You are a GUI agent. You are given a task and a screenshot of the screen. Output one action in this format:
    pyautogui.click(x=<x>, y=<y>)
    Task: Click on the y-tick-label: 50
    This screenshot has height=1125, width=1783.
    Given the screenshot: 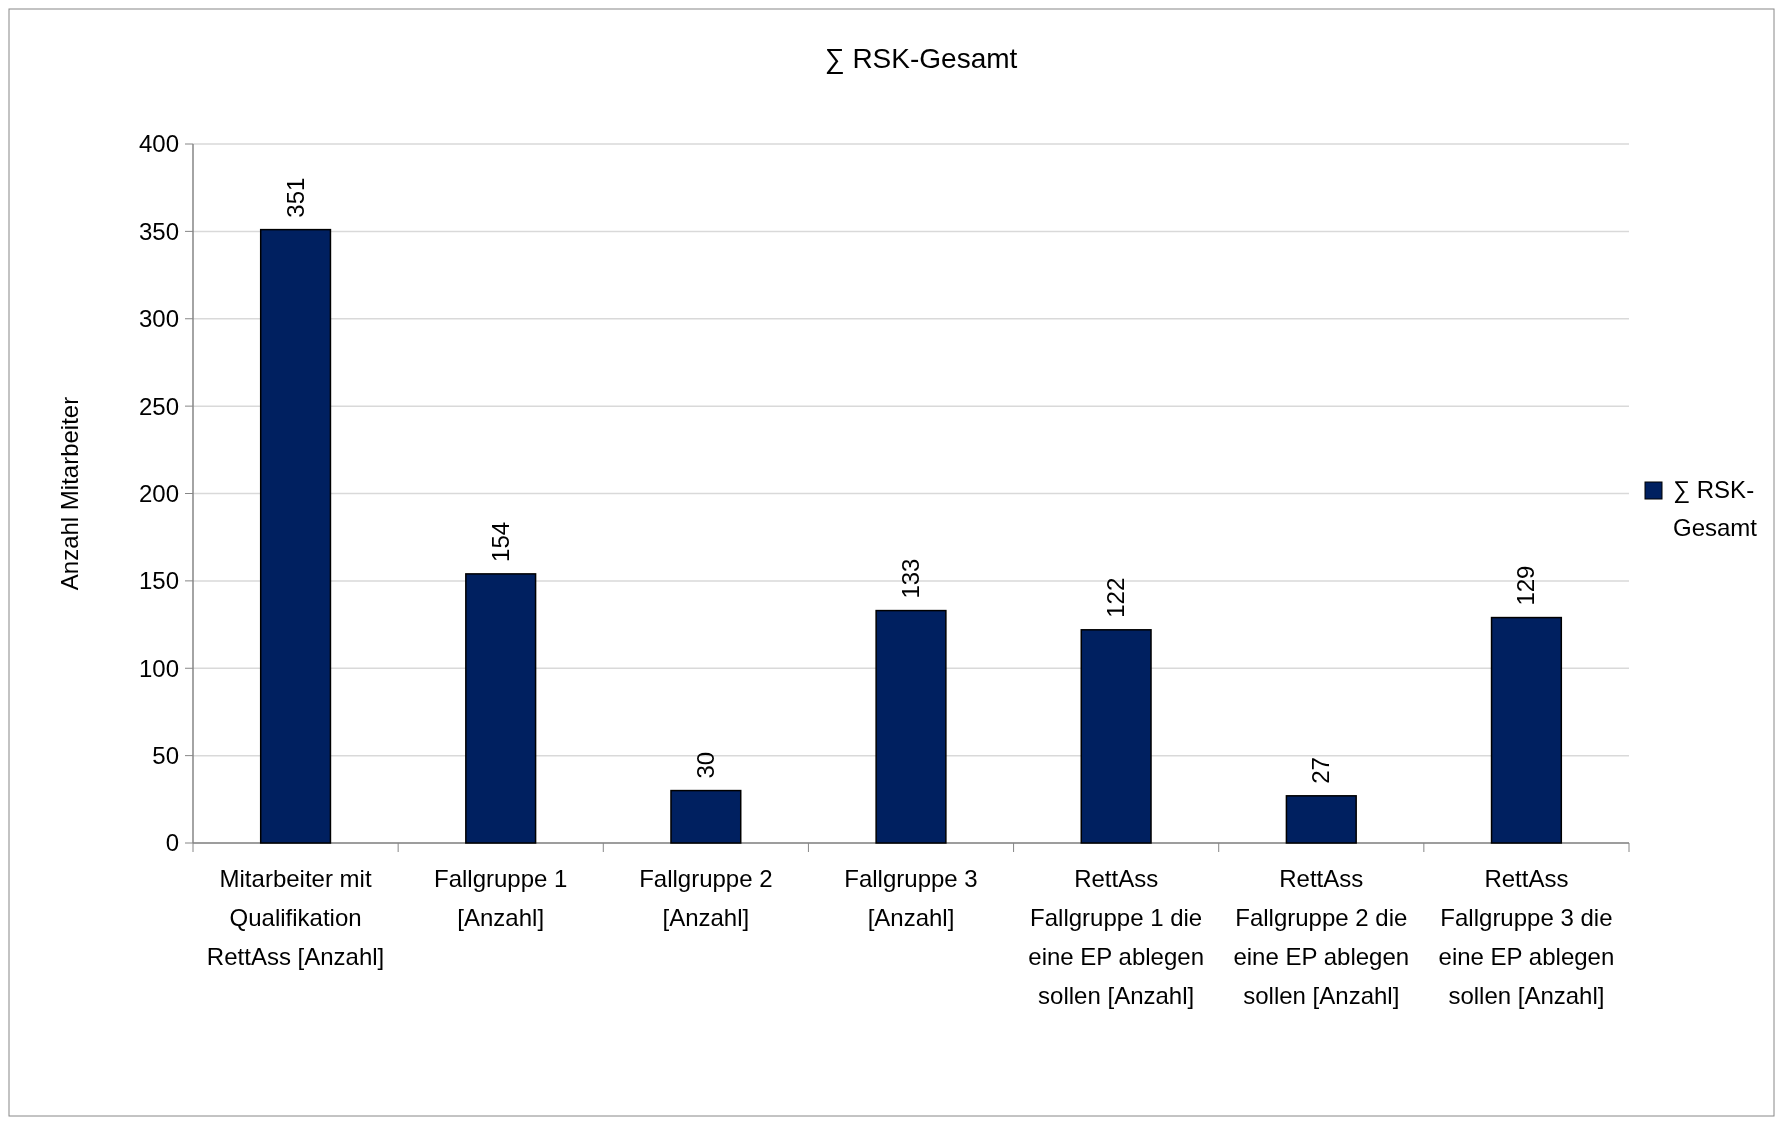 What is the action you would take?
    pyautogui.click(x=165, y=756)
    